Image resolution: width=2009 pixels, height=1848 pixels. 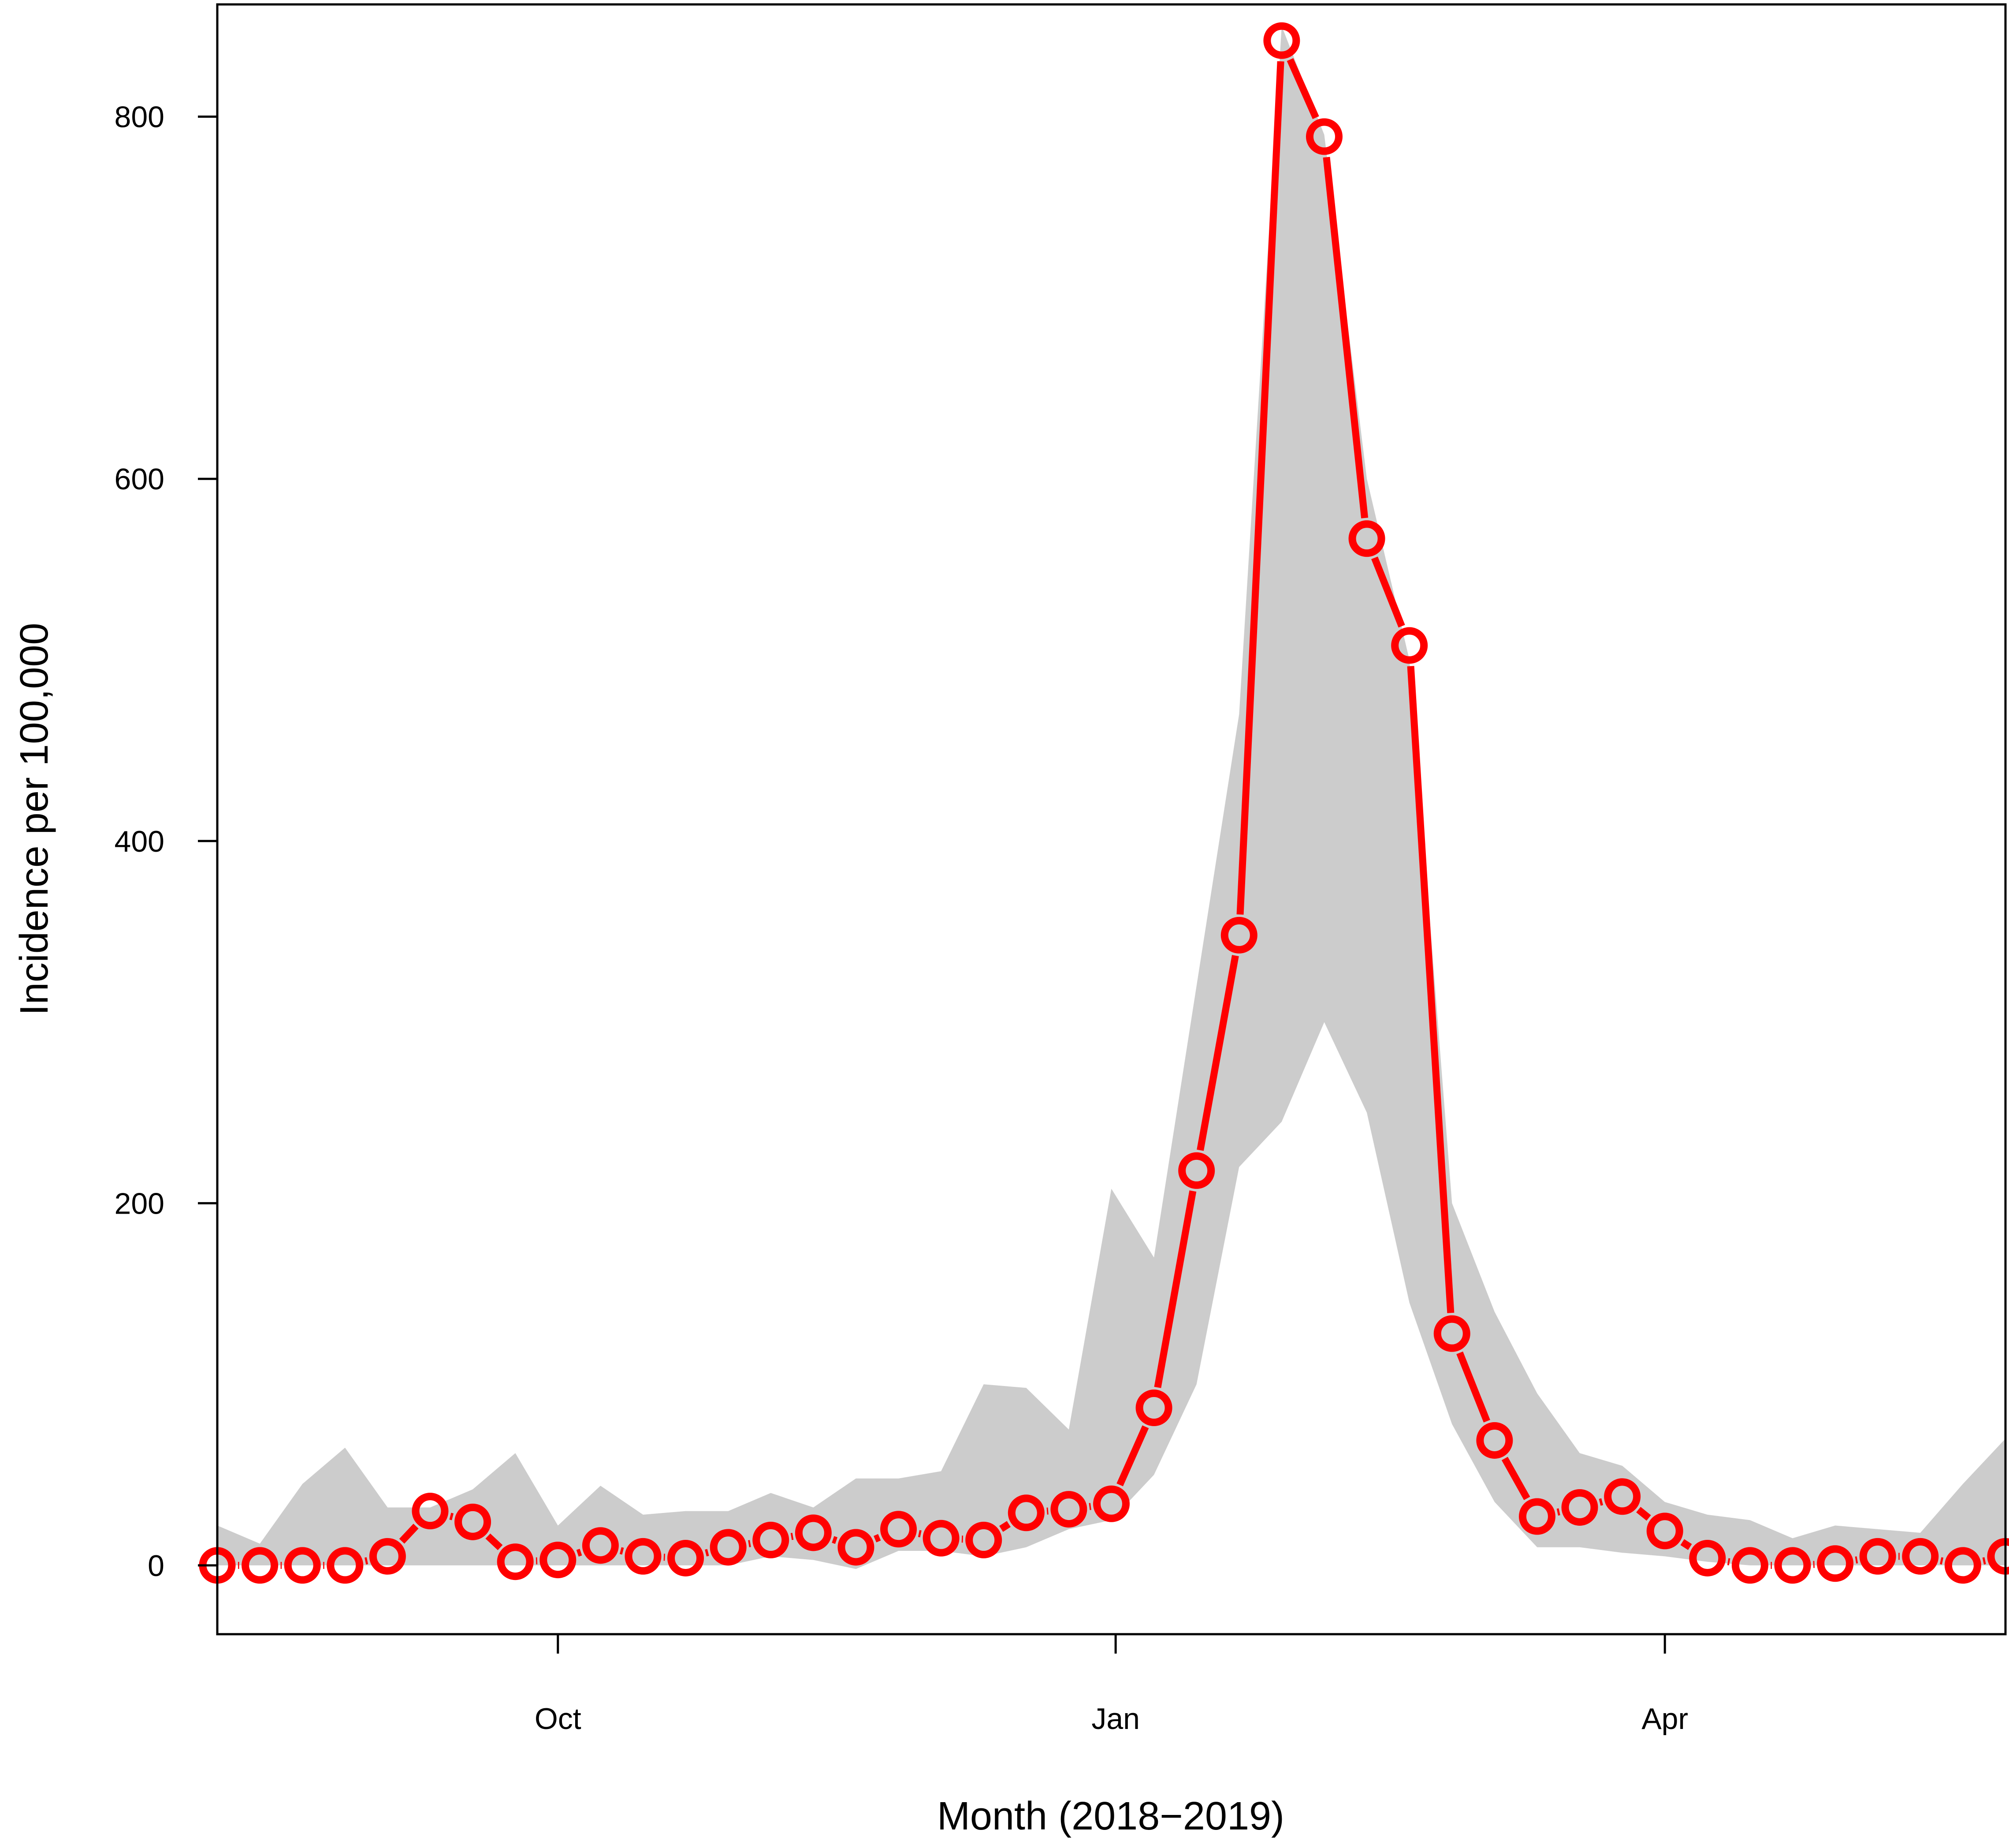 I want to click on x-tick-label: Apr, so click(x=1664, y=1719).